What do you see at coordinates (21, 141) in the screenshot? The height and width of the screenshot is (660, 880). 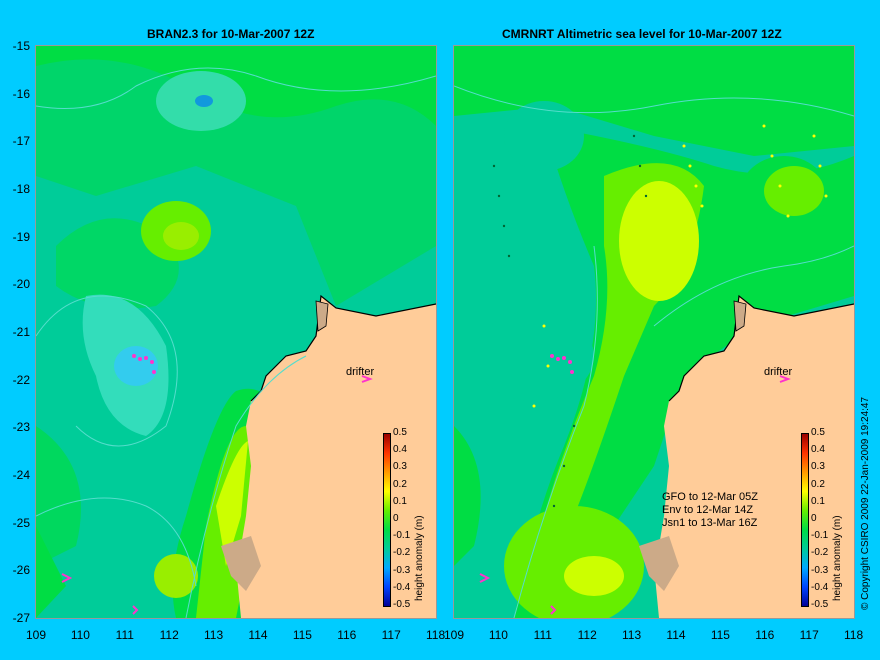 I see `y-axis-label: -17` at bounding box center [21, 141].